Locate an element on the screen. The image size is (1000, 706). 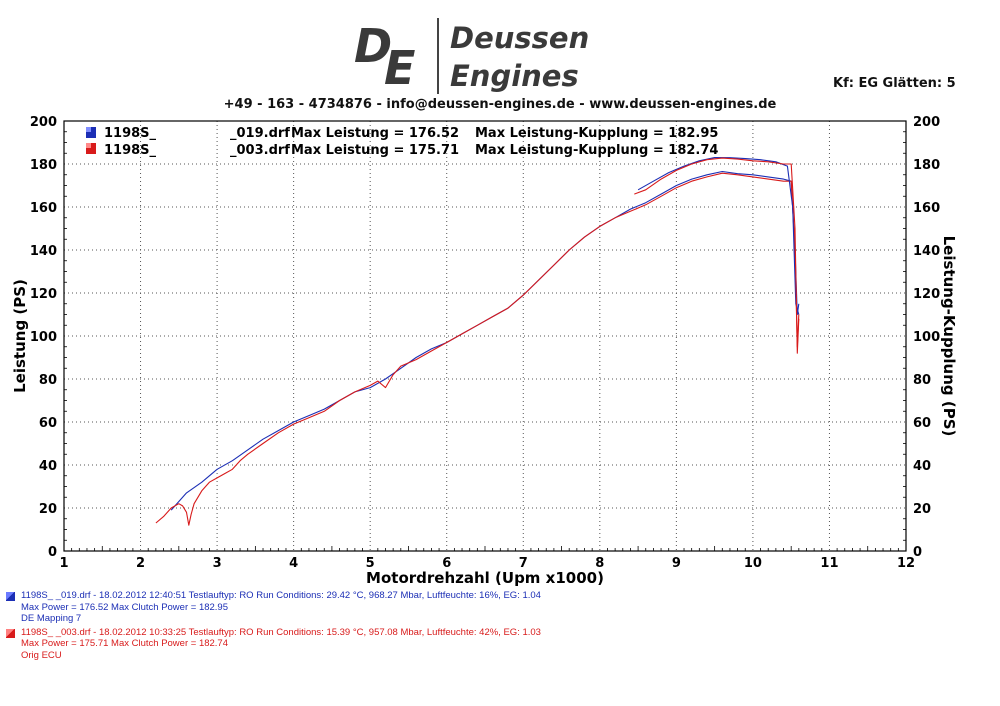
legend-file-suffix-1: _019.drf is located at coordinates (260, 133).